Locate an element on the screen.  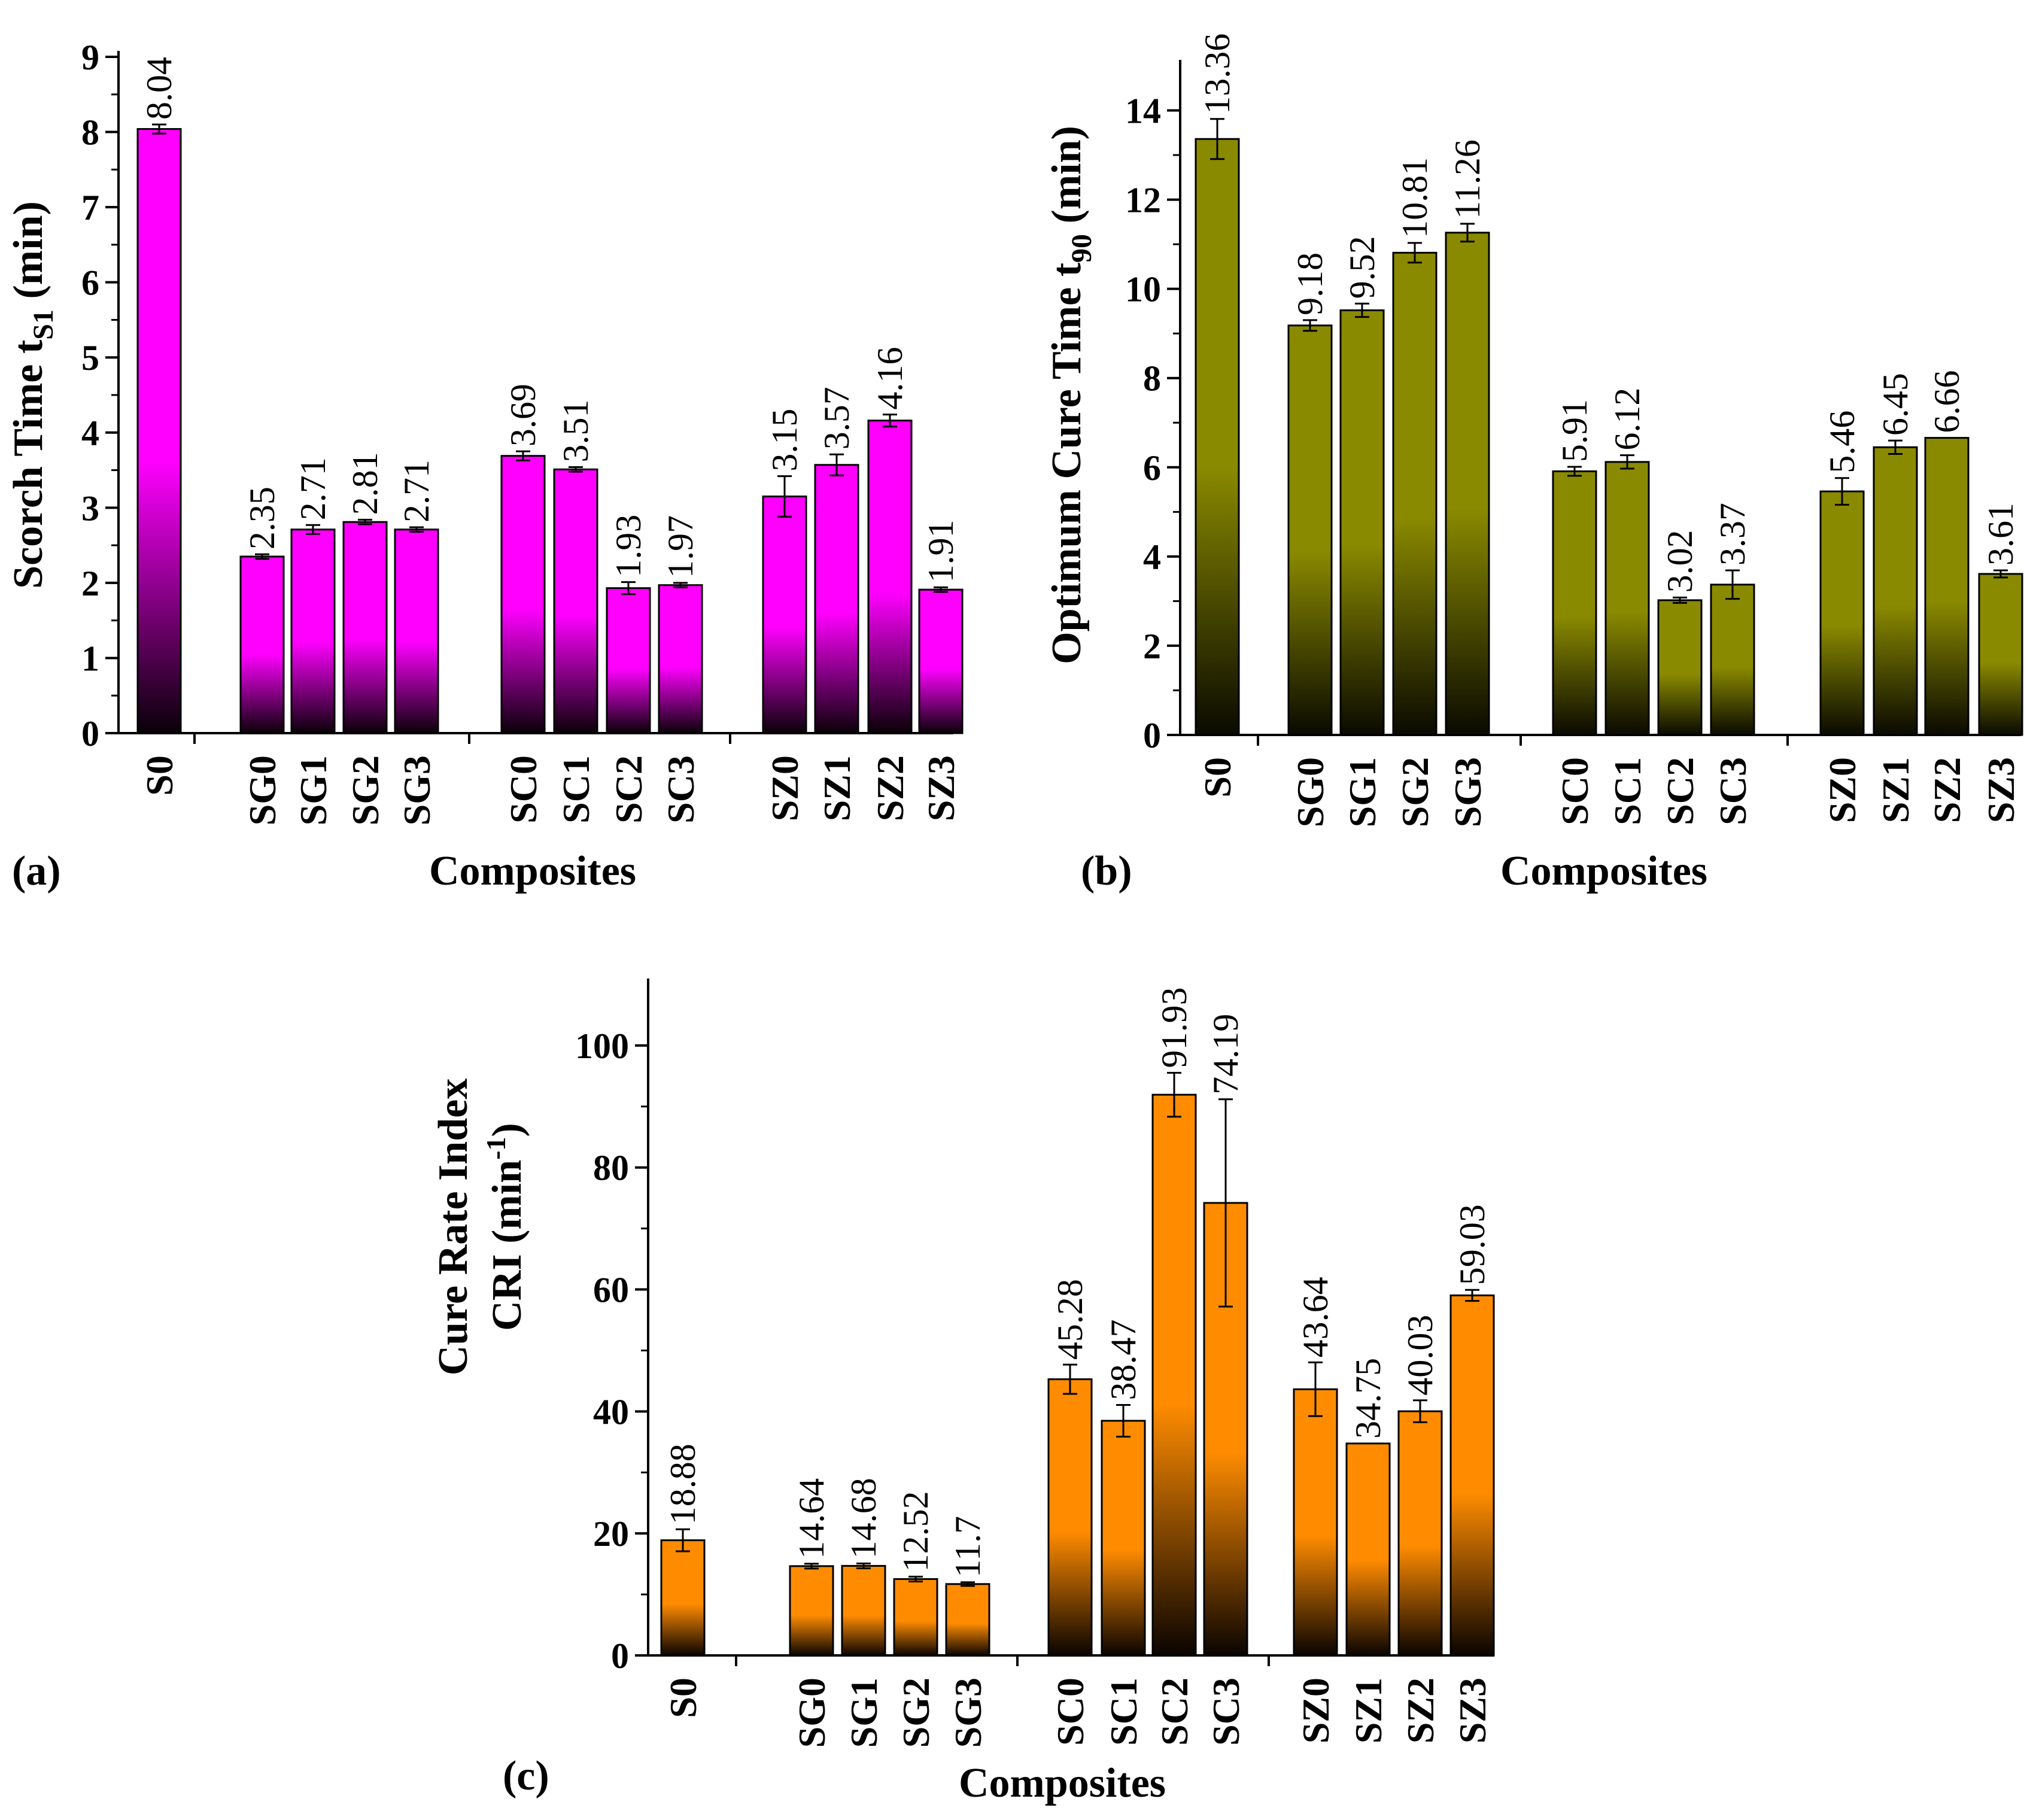
y-tick-label: 5 is located at coordinates (90, 358).